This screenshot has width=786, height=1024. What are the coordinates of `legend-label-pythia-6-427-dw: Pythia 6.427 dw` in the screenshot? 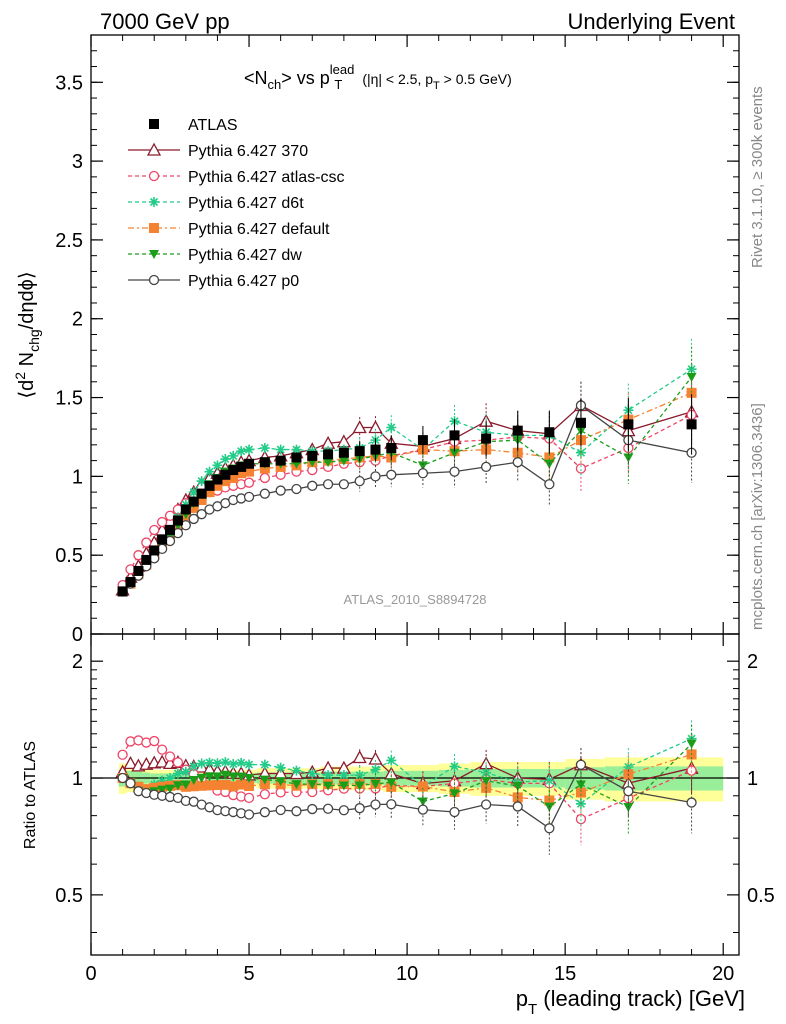 It's located at (245, 255).